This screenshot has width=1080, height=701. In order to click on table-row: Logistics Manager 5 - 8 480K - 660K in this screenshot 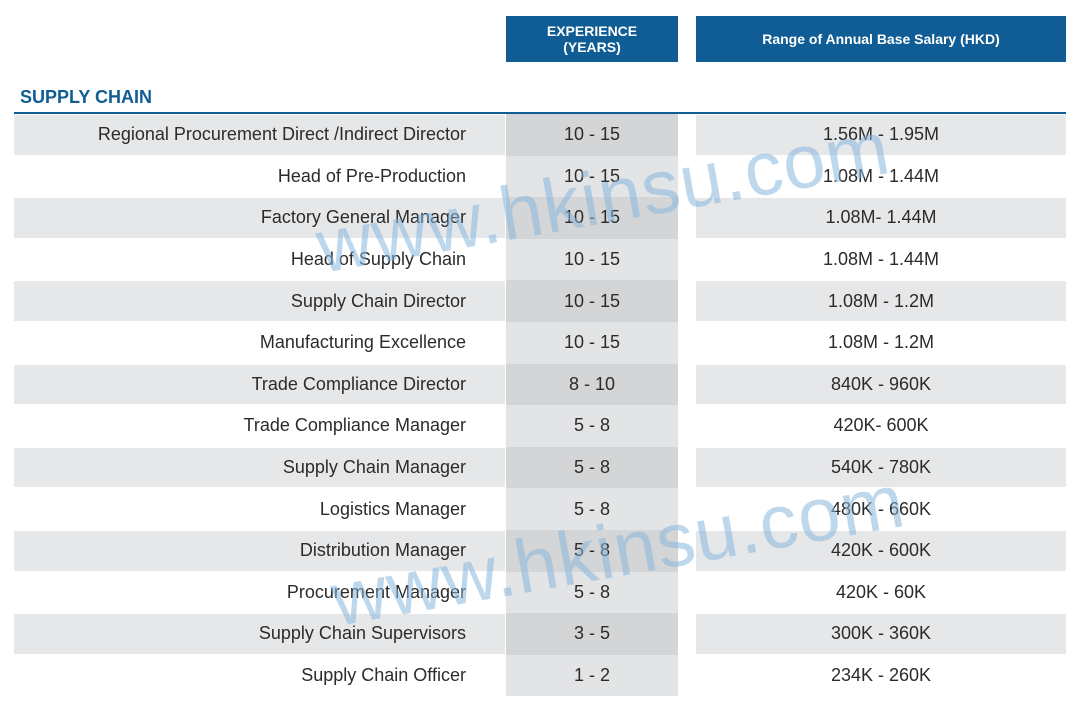, I will do `click(540, 509)`.